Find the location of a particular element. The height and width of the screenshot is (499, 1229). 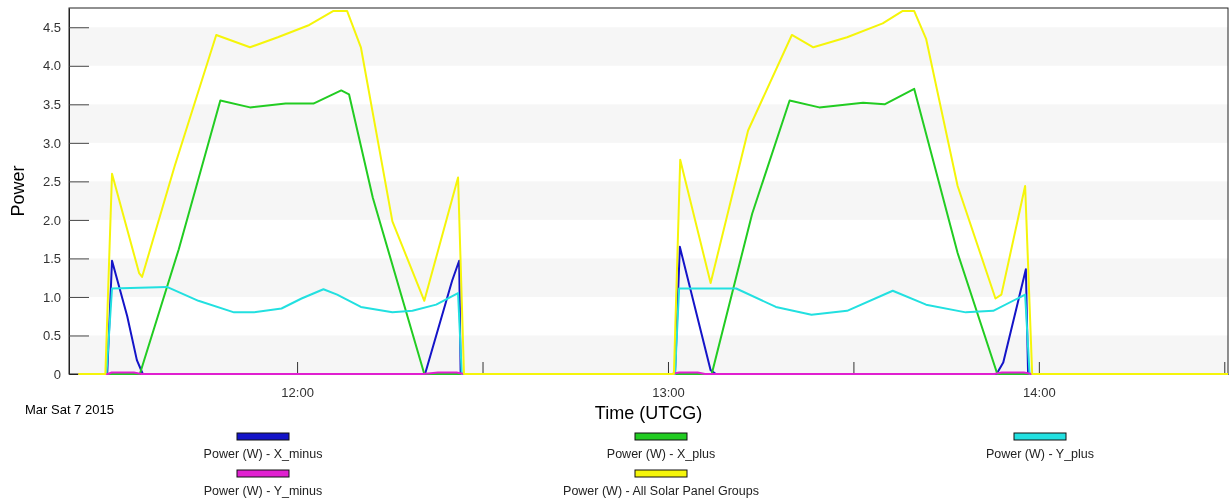

legend-label: Power (W) - All Solar Panel Groups is located at coordinates (661, 491).